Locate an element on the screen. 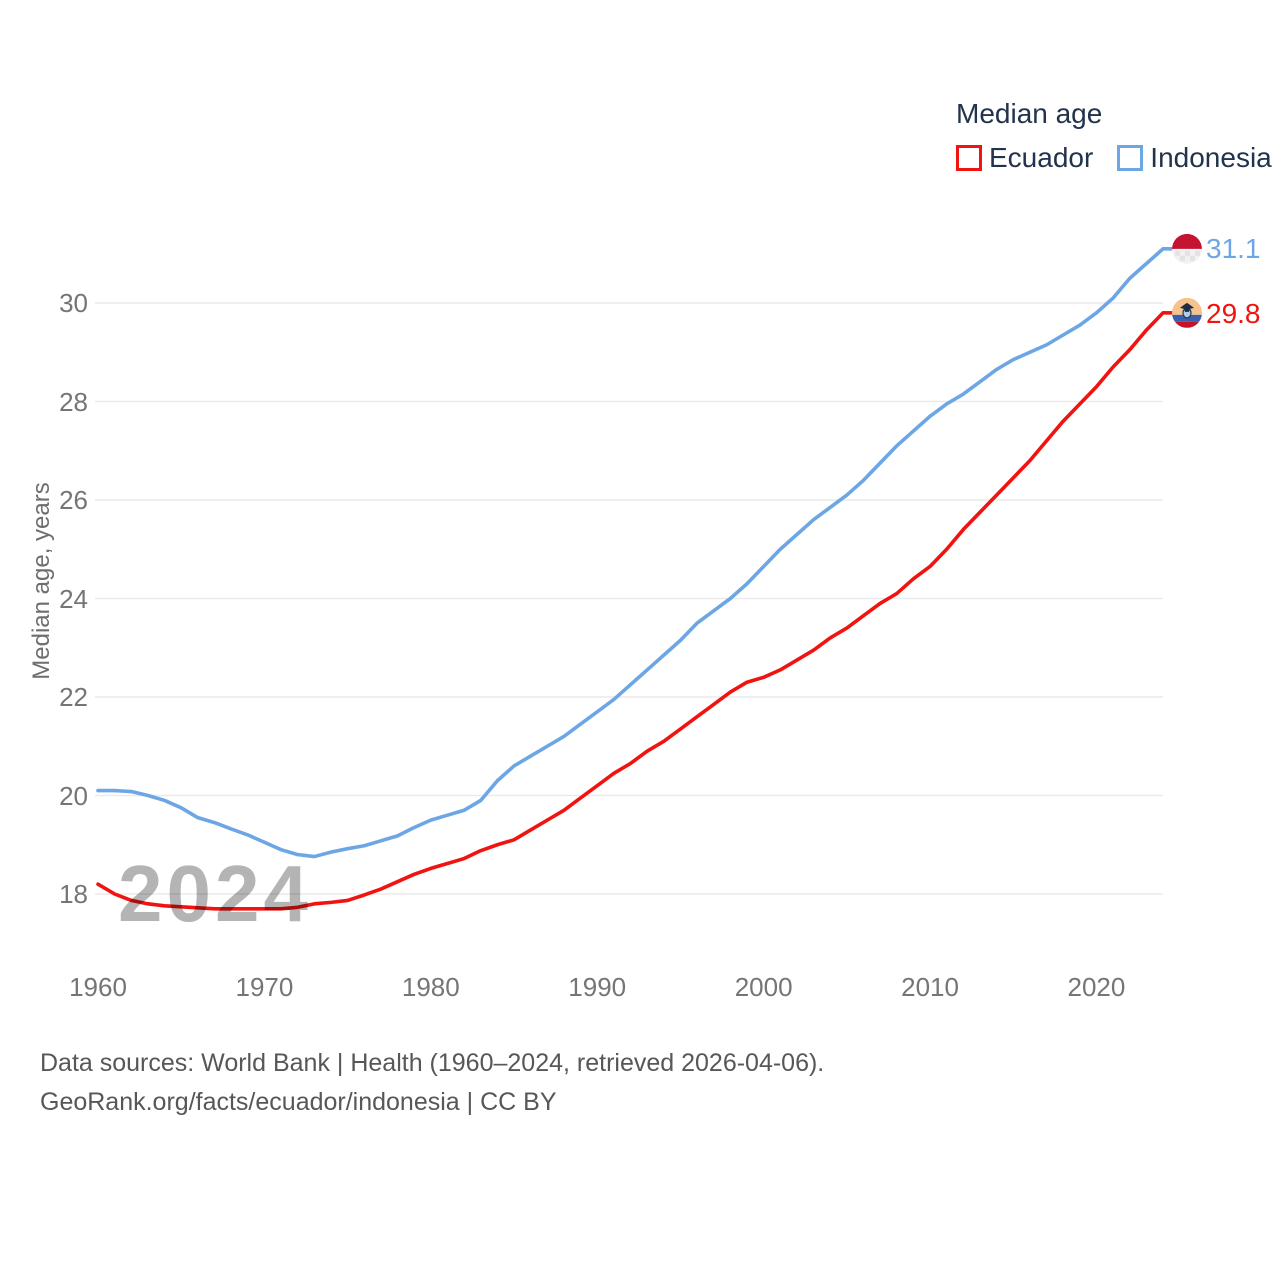 The width and height of the screenshot is (1280, 1280). y-tick-label: 20 is located at coordinates (73, 795).